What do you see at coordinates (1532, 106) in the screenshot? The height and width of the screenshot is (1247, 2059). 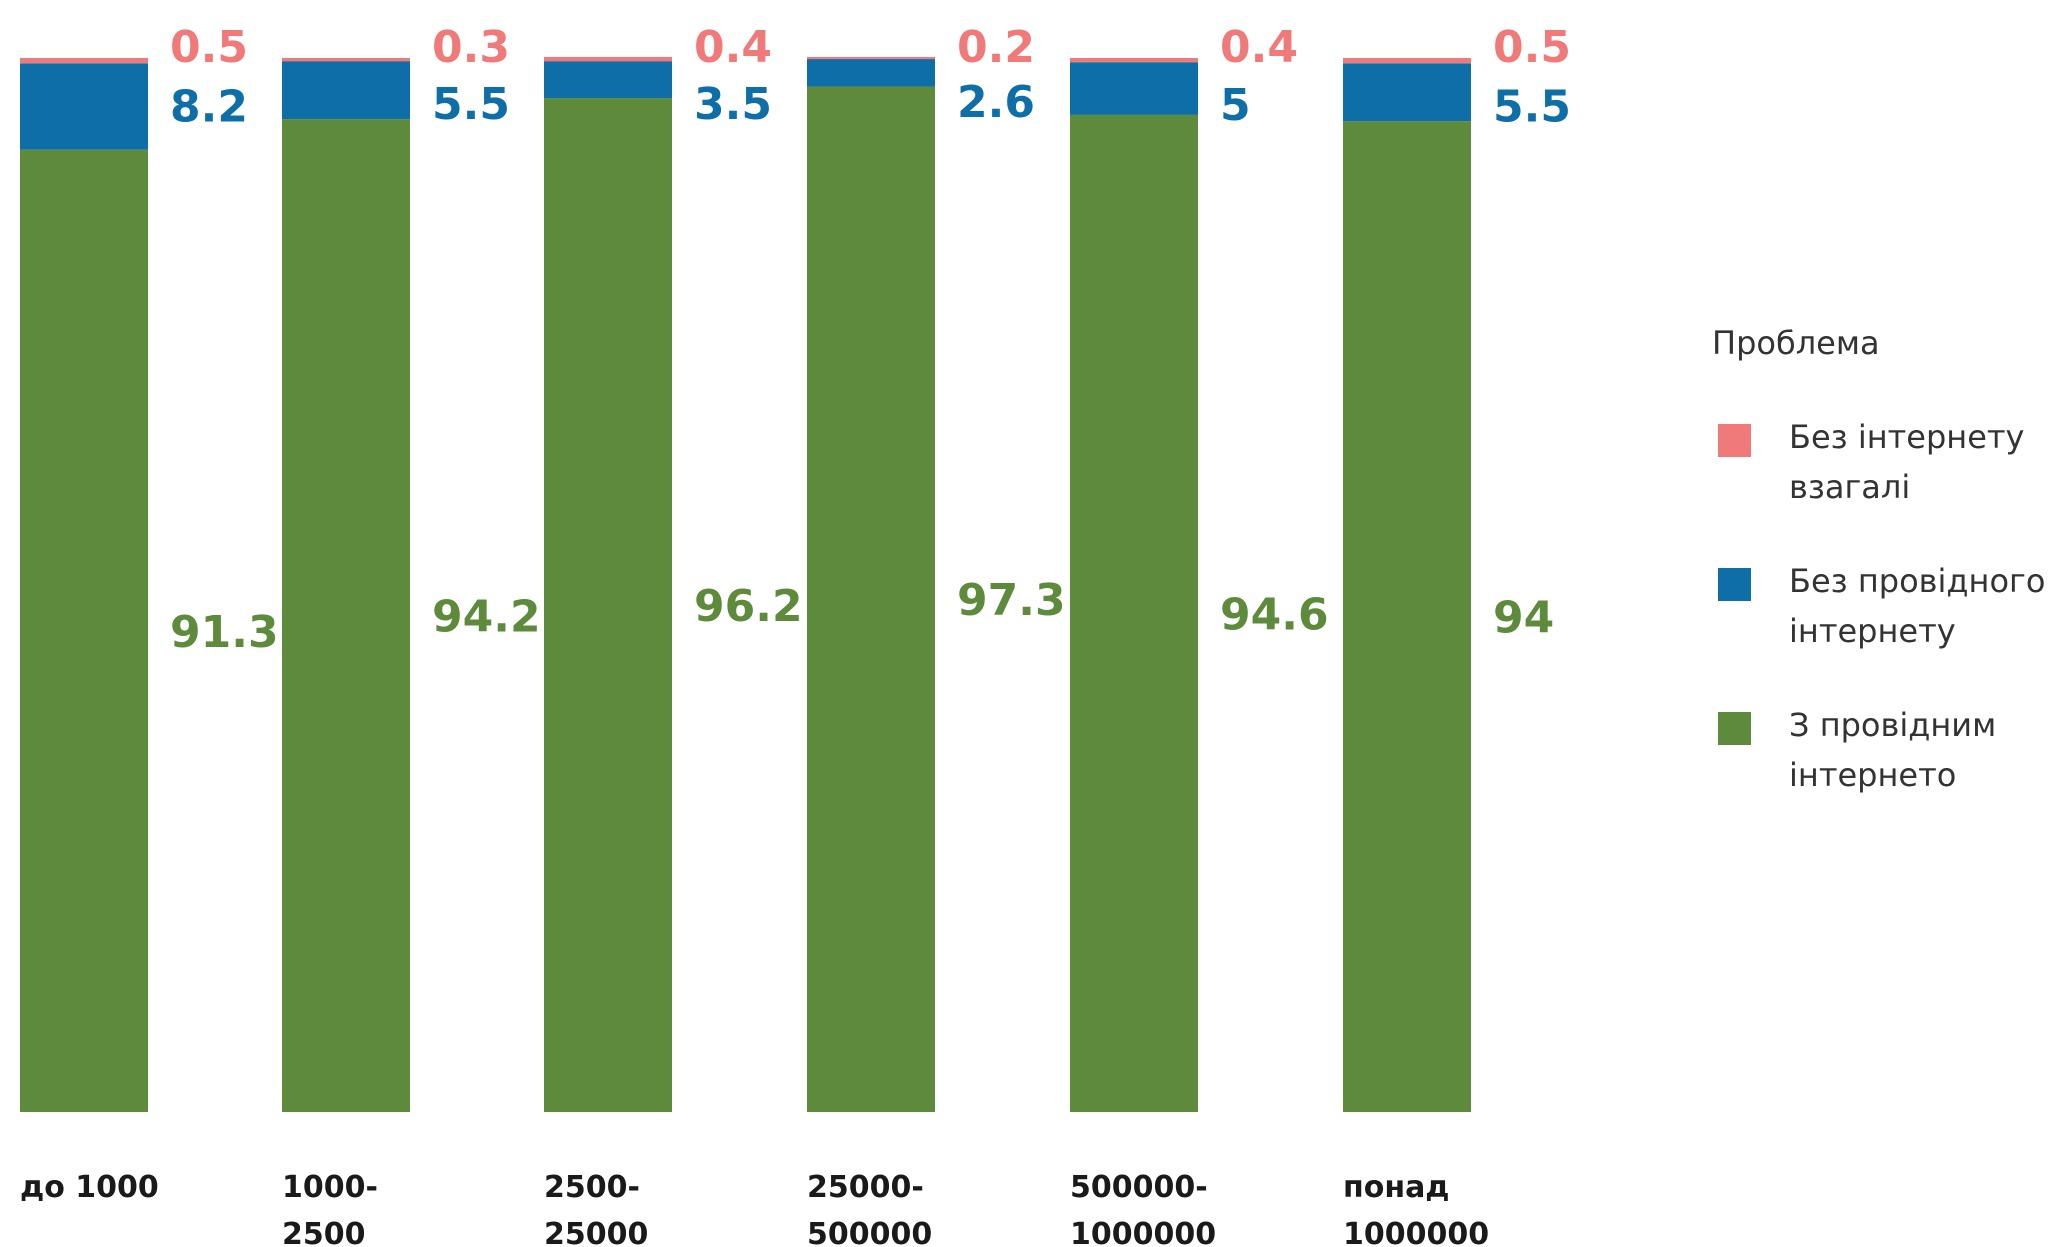 I see `value-label-1-5: 5.5` at bounding box center [1532, 106].